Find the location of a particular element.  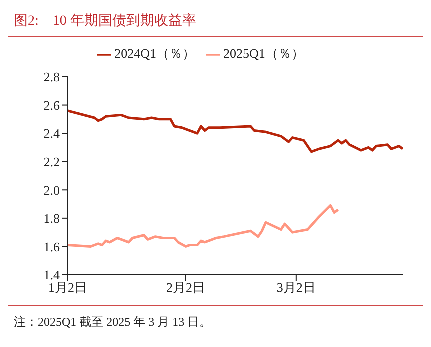

legend-label: 2024Q1（％） is located at coordinates (155, 53).